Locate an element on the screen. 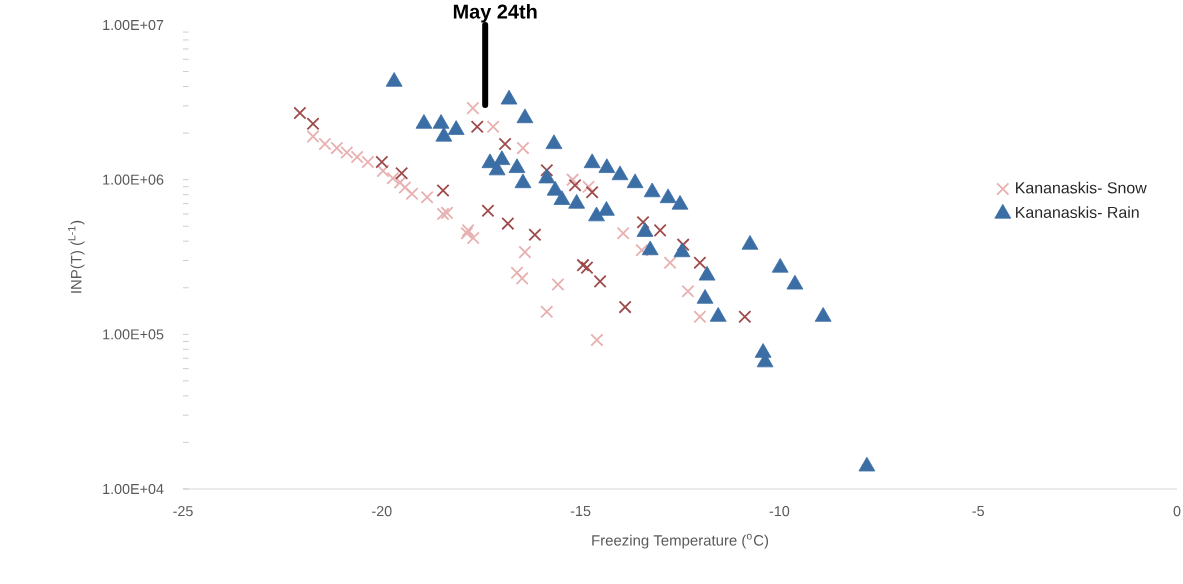  x-tick-label: -25 is located at coordinates (183, 511).